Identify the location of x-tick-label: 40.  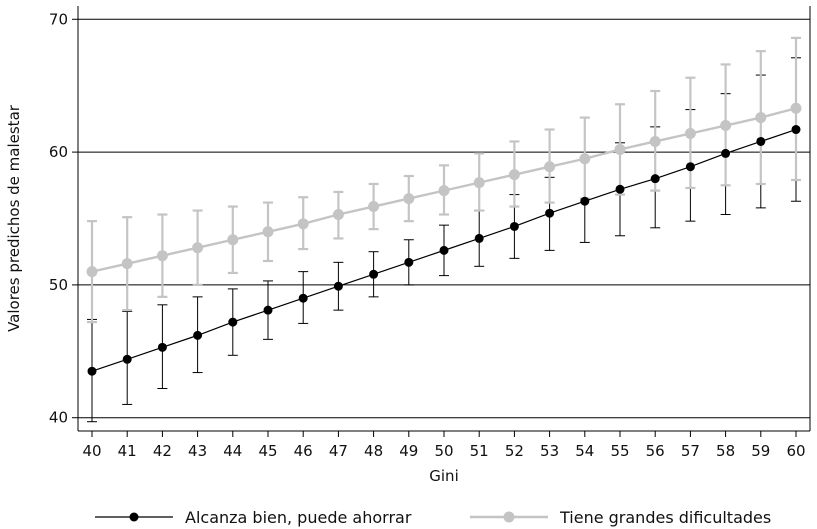
(91, 451).